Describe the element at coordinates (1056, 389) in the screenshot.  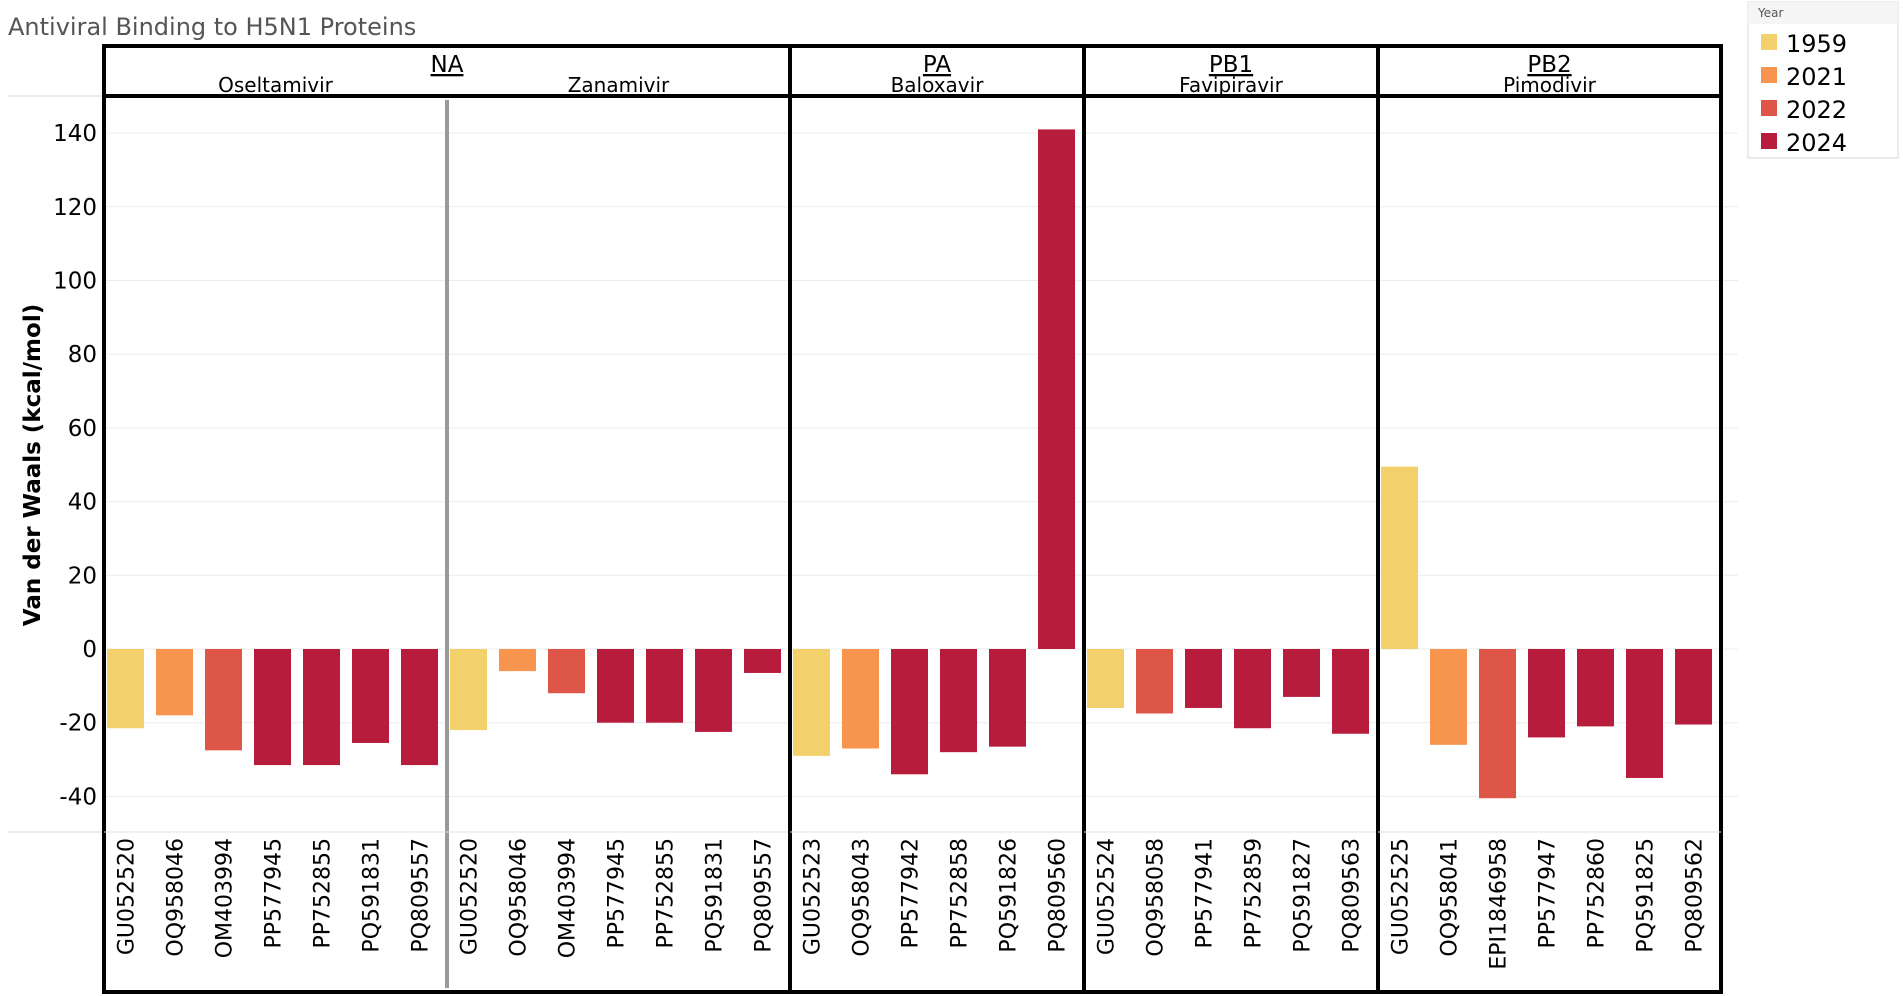
I see `bar-pq809560` at that location.